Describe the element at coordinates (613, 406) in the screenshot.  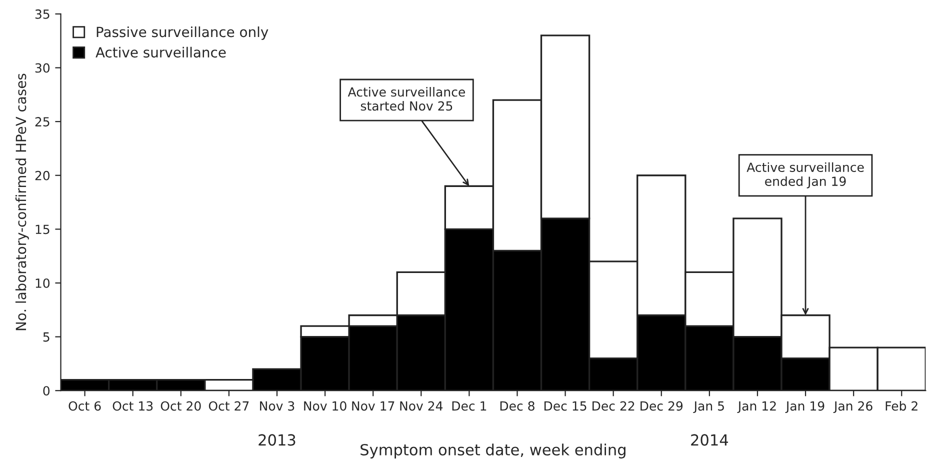
I see `x-tick-label: Dec 22` at that location.